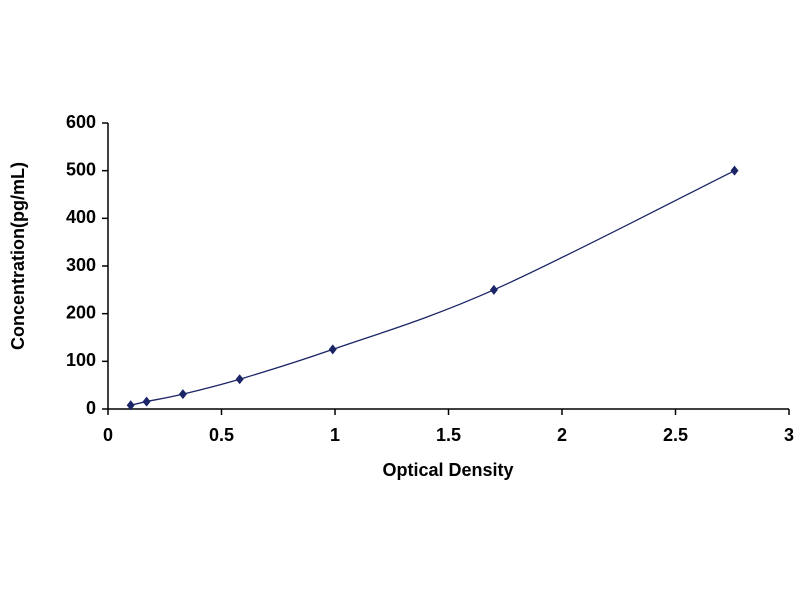 This screenshot has height=600, width=800. What do you see at coordinates (221, 435) in the screenshot?
I see `x-tick-label: 0.5` at bounding box center [221, 435].